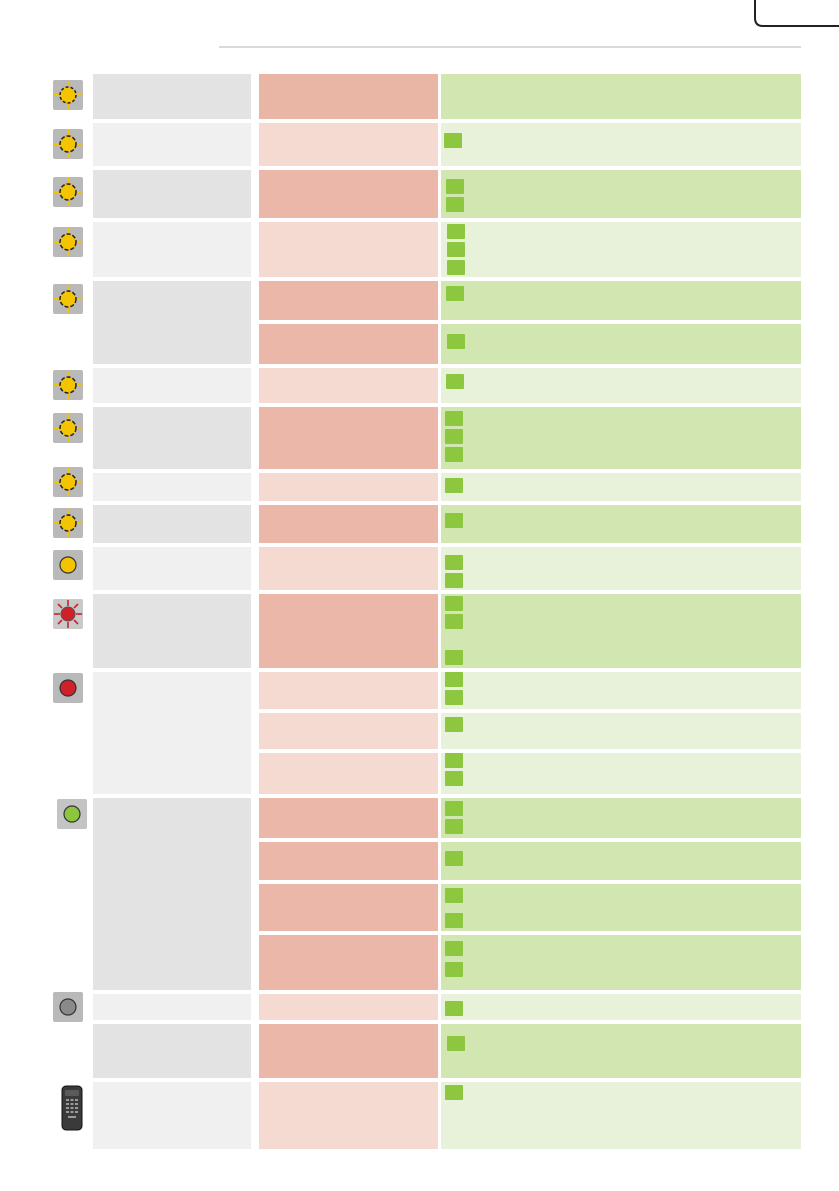  What do you see at coordinates (68, 688) in the screenshot?
I see `lamp-steady-red-icon` at bounding box center [68, 688].